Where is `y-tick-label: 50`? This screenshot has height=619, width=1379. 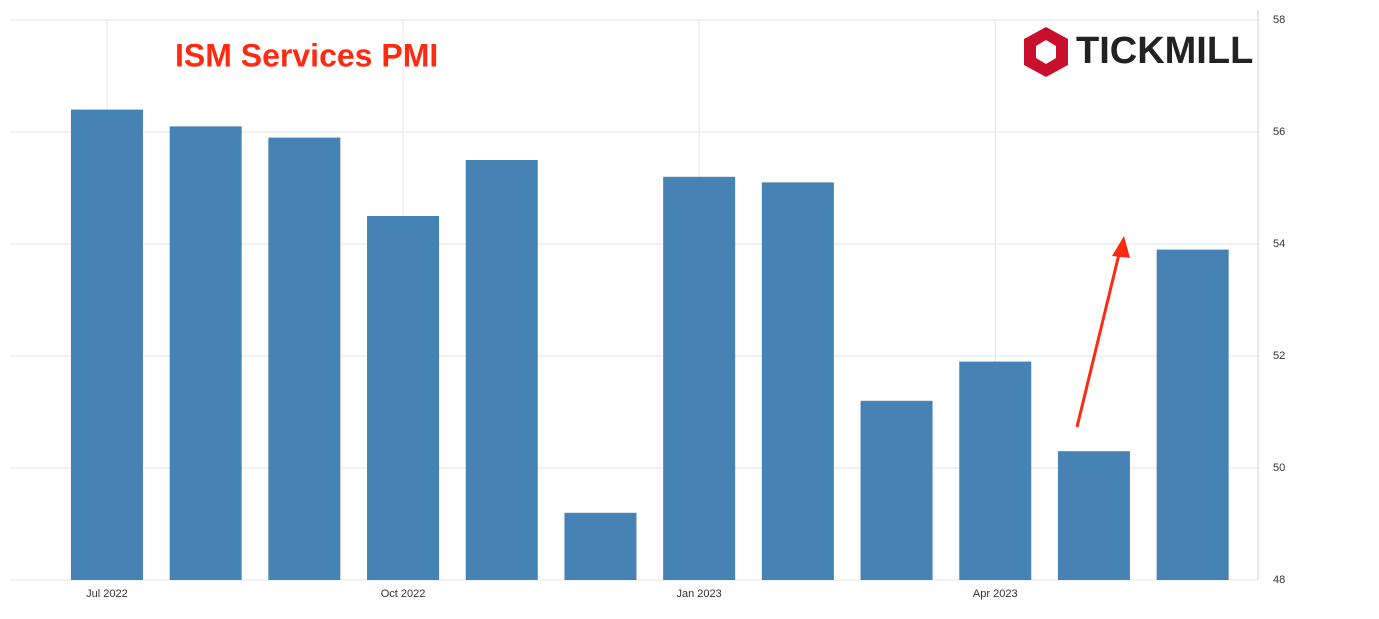
y-tick-label: 50 is located at coordinates (1279, 468).